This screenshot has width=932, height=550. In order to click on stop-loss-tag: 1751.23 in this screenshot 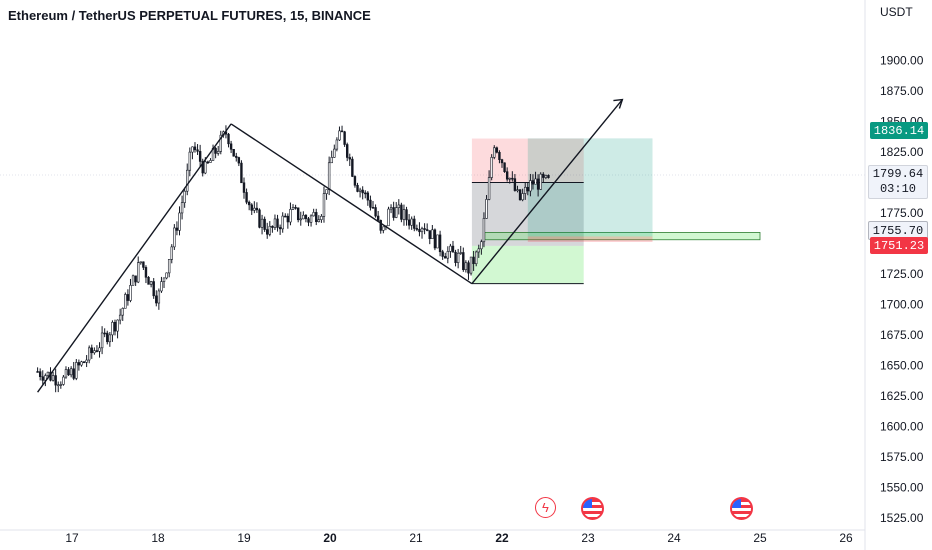, I will do `click(899, 245)`.